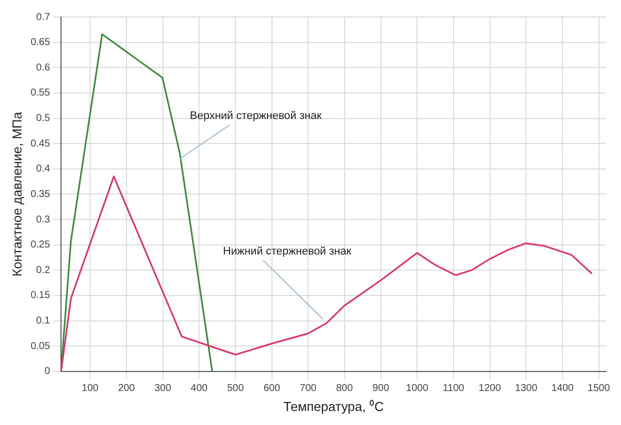 The width and height of the screenshot is (621, 425). I want to click on x-tick-label: 700, so click(308, 388).